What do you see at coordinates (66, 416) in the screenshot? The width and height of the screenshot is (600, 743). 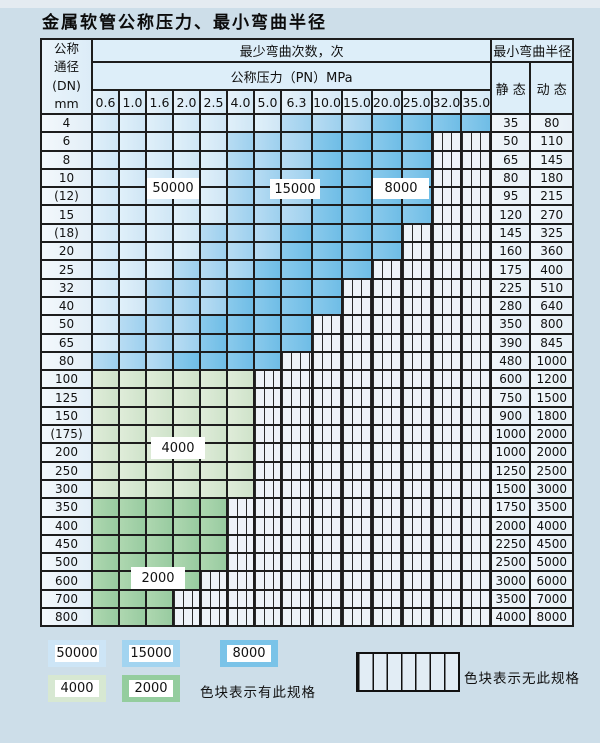 I see `dn-cell: 150` at bounding box center [66, 416].